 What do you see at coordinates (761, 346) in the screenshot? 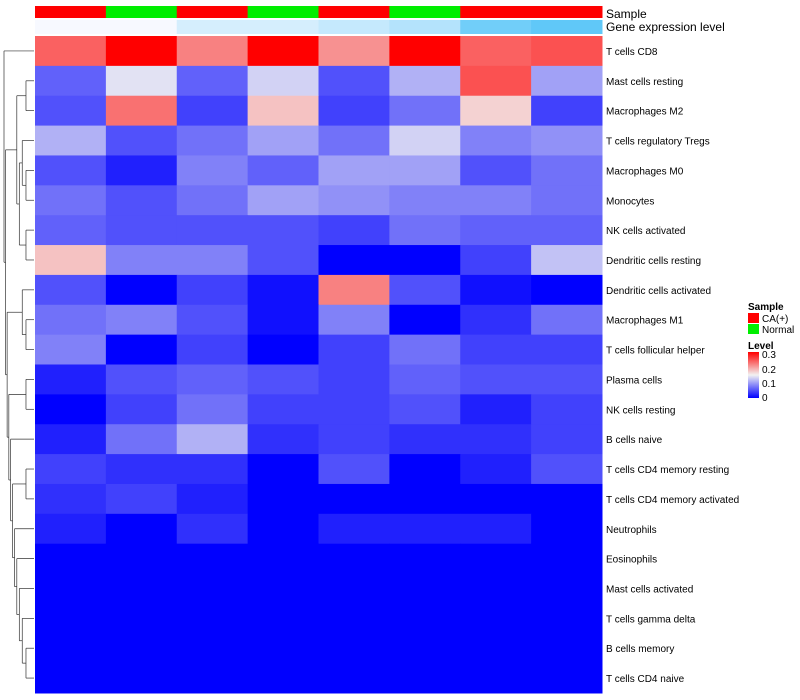
I see `legend-level-title: Level` at bounding box center [761, 346].